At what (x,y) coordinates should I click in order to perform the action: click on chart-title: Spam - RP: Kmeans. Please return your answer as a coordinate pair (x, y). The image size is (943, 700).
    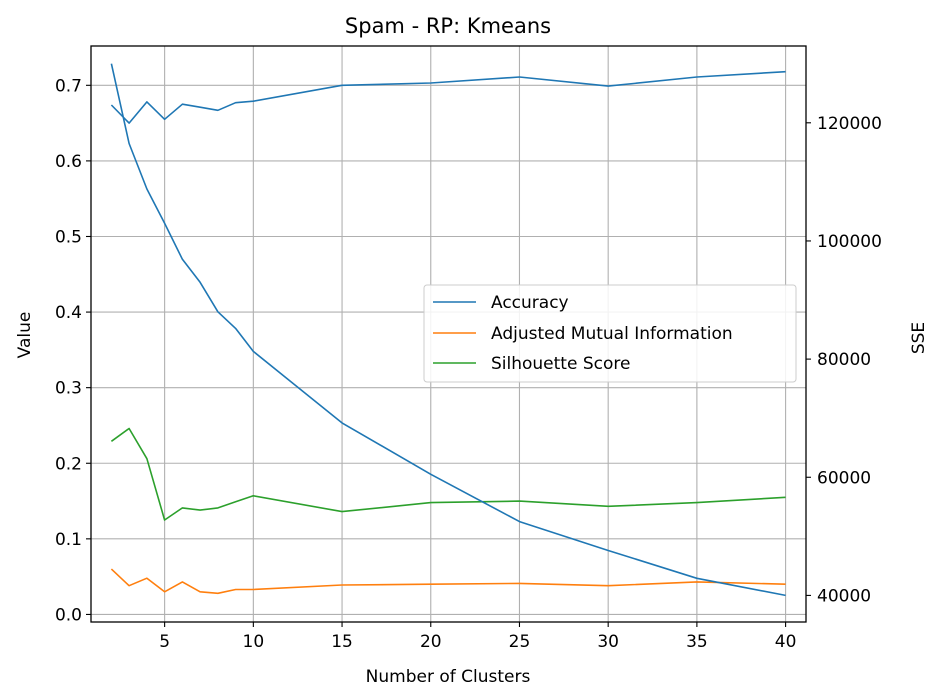
    Looking at the image, I should click on (448, 26).